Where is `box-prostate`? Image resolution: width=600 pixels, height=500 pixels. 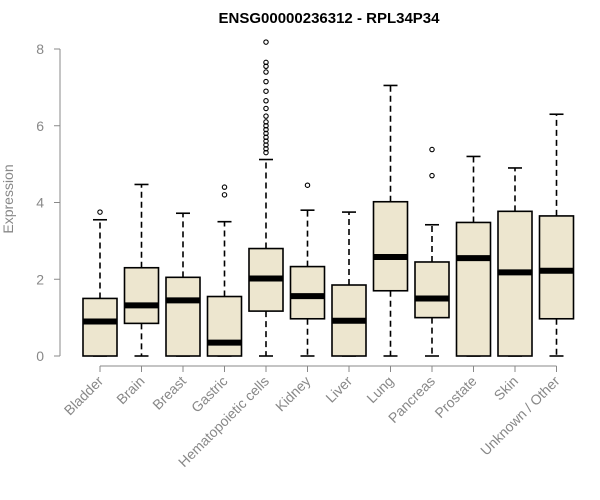
box-prostate is located at coordinates (473, 256).